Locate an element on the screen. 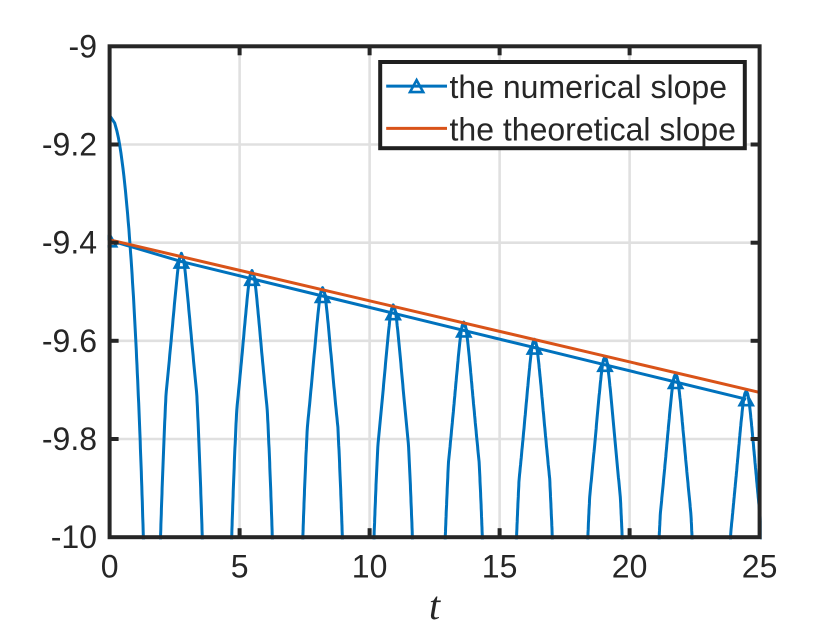 The height and width of the screenshot is (630, 840). svg-text: -9.4 is located at coordinates (69, 243).